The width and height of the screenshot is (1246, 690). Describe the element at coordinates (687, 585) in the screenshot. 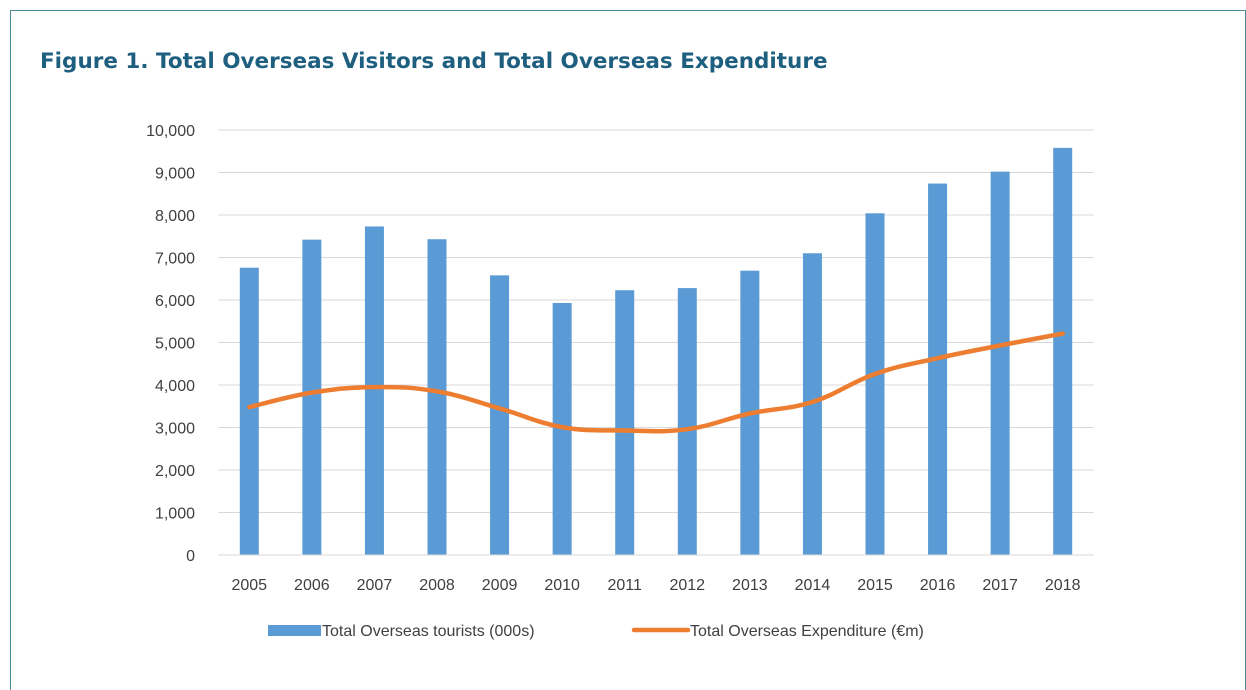

I see `x-tick-label: 2012` at that location.